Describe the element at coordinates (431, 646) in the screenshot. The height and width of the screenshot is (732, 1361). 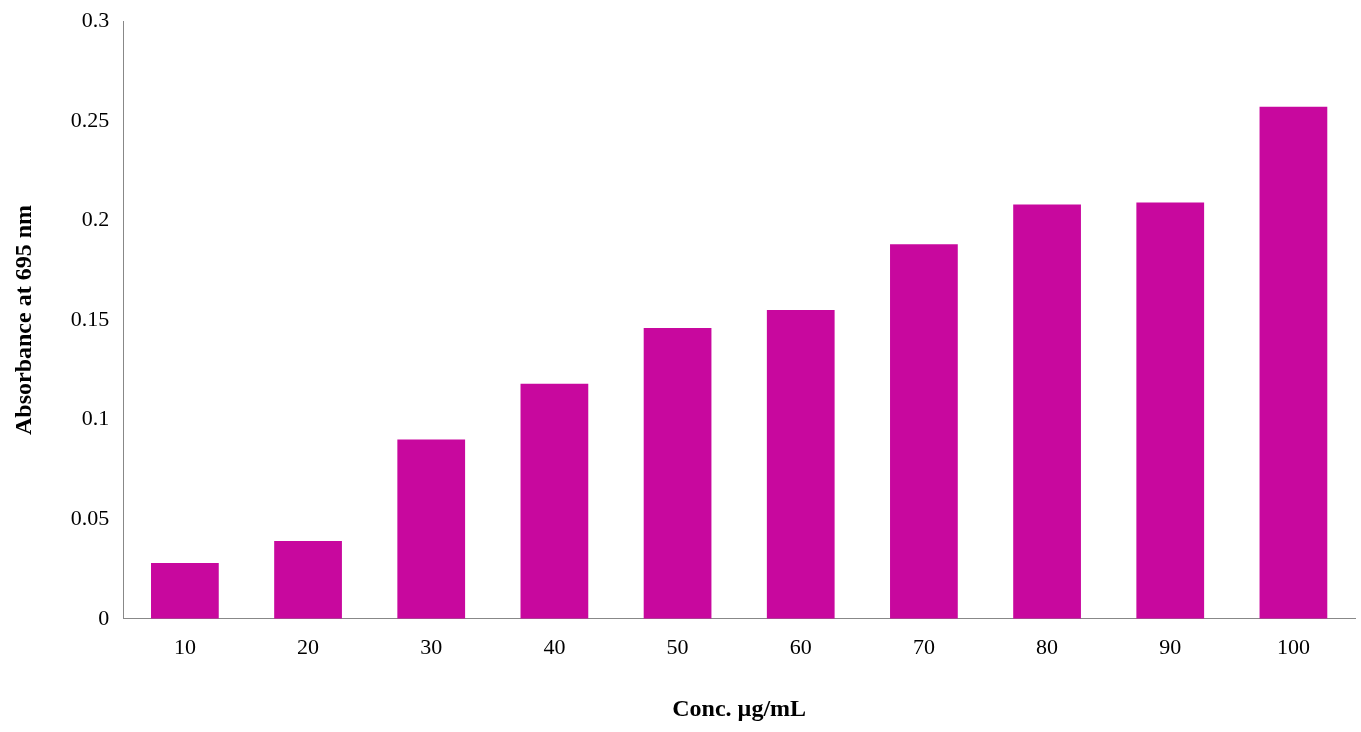
I see `x-tick-label: 30` at that location.